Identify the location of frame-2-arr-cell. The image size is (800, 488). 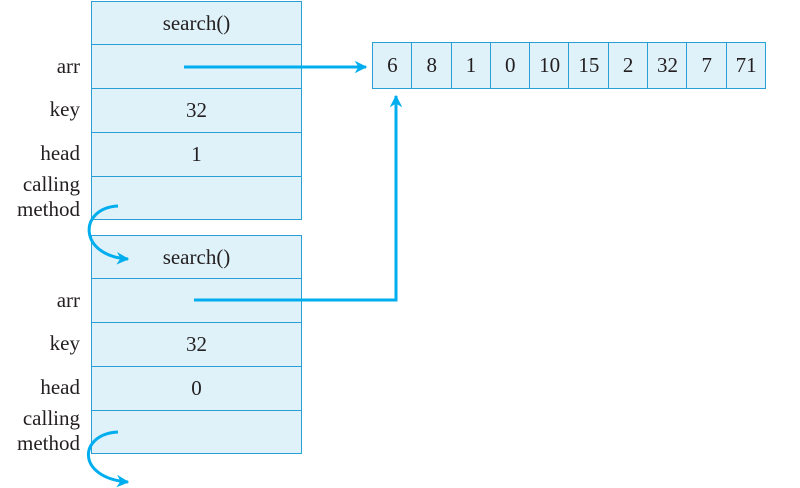
(196, 300).